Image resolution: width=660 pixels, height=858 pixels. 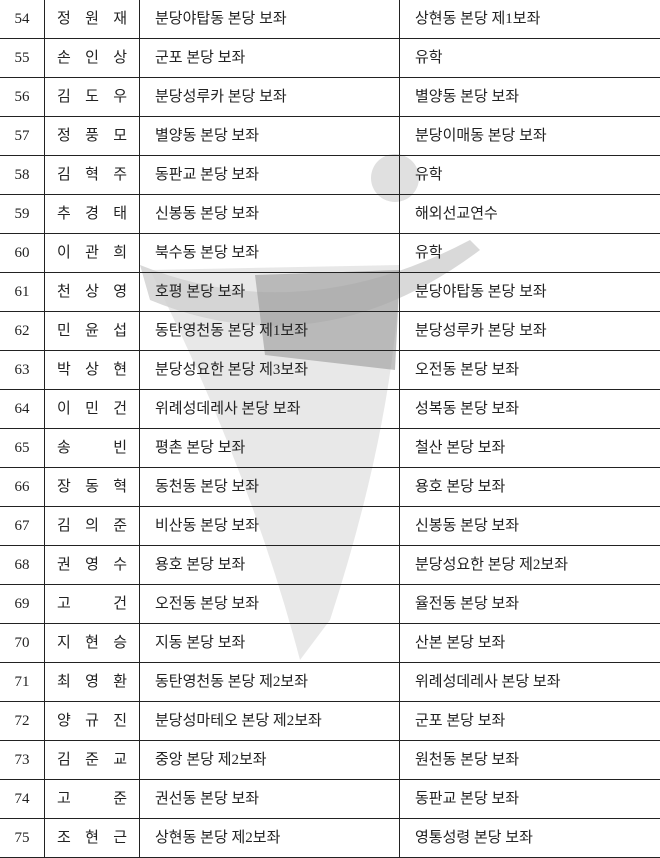 I want to click on previous-post: 동탄영천동 본당 제2보좌, so click(x=270, y=682).